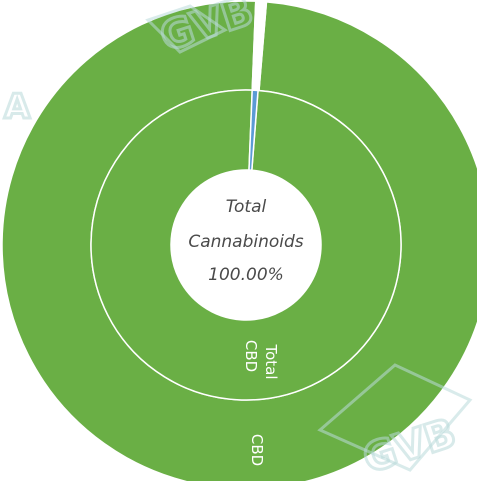 This screenshot has height=481, width=477. I want to click on center-label: Total Cannabinoids 100.00%, so click(245, 241).